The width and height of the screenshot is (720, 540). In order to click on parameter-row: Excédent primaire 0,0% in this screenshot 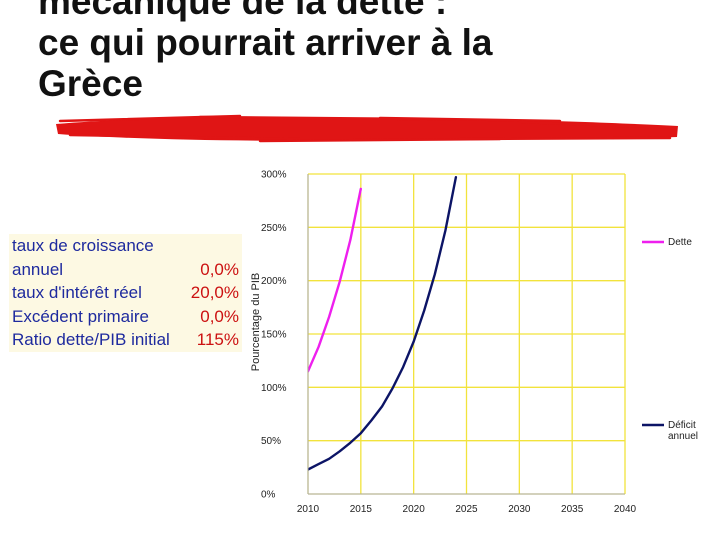, I will do `click(125, 317)`.